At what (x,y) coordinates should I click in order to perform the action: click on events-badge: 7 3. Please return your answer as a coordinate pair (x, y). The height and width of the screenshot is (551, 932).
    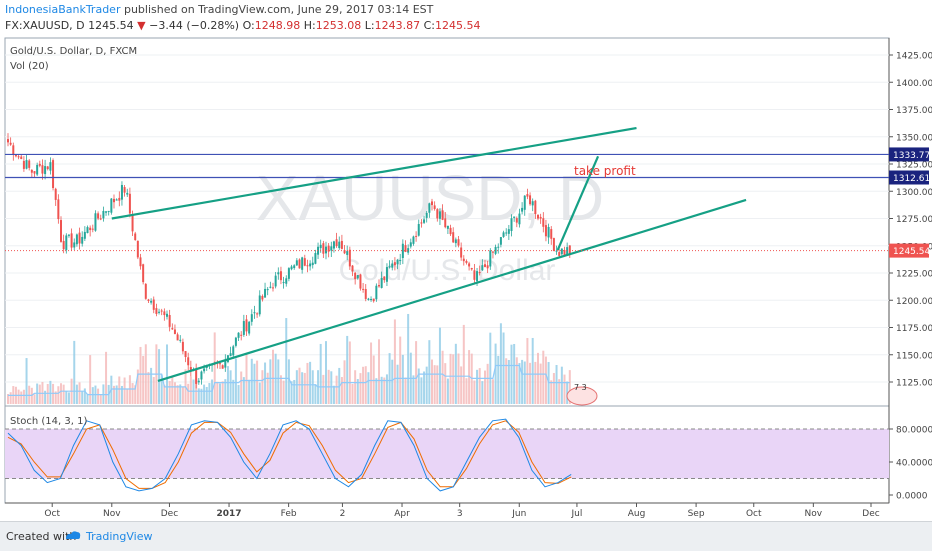
    Looking at the image, I should click on (582, 394).